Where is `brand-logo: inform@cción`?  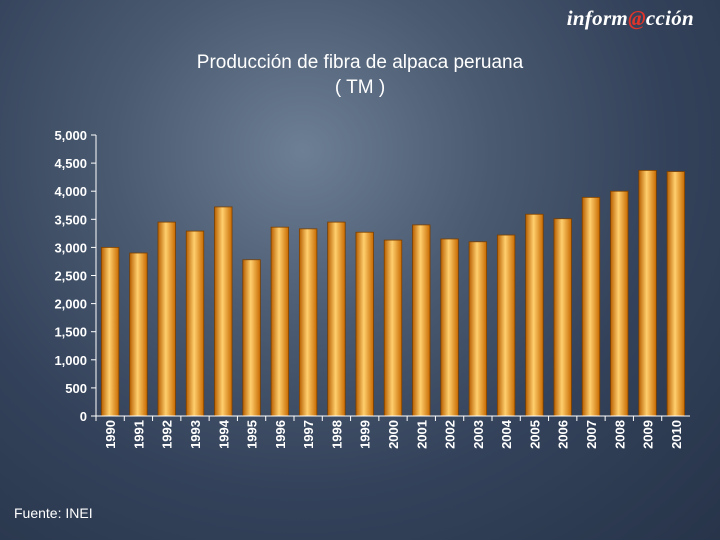
brand-logo: inform@cción is located at coordinates (630, 18).